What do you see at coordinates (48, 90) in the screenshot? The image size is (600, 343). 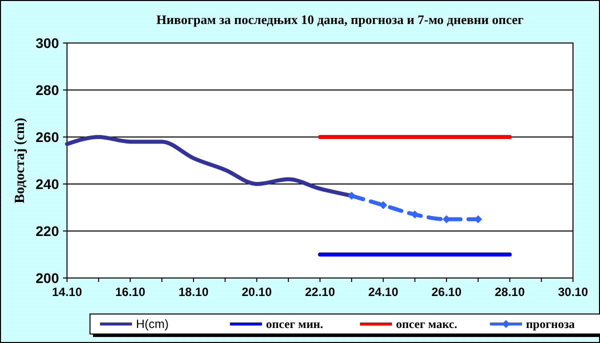 I see `y-tick-label: 280` at bounding box center [48, 90].